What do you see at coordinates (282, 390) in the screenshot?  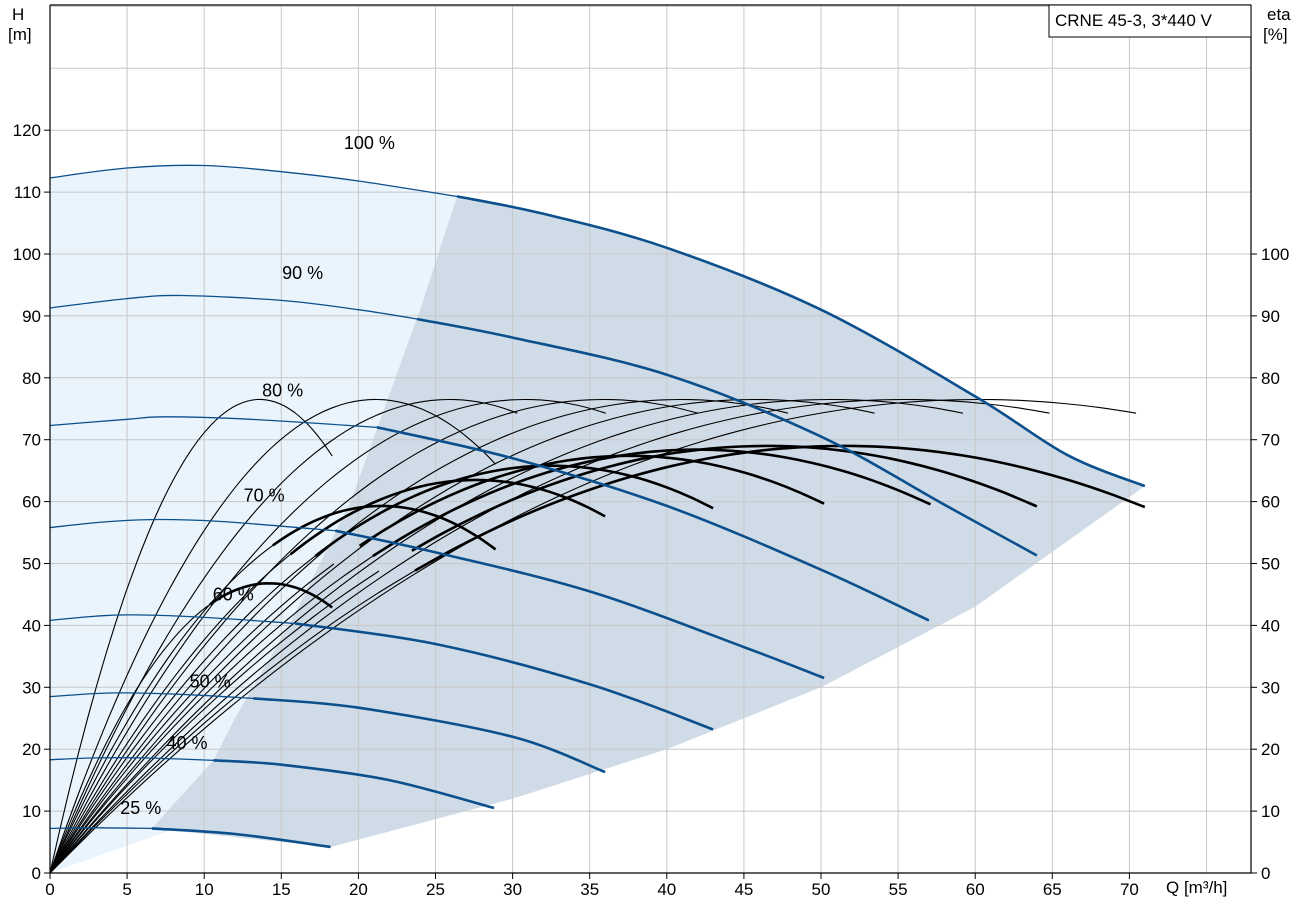 I see `speed-label: 80 %` at bounding box center [282, 390].